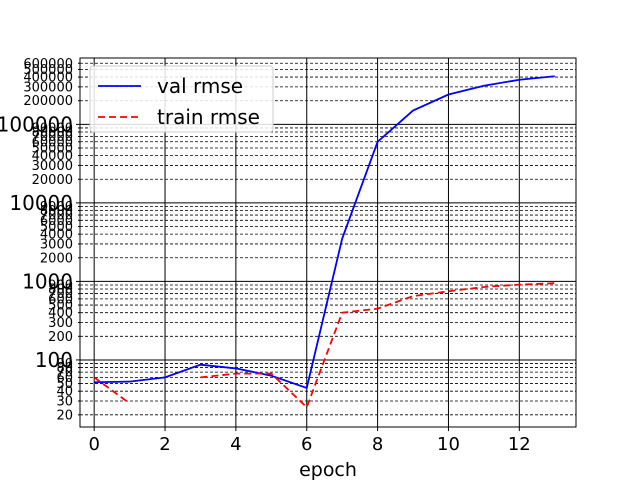  I want to click on y-minor-tick-label: 400000, so click(48, 78).